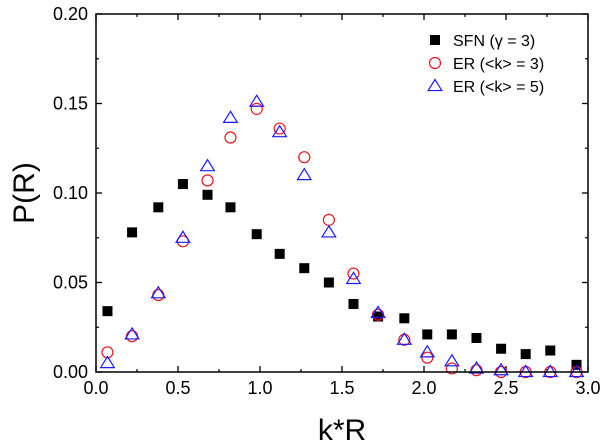 This screenshot has width=607, height=447. I want to click on y-tick-label: 0.10, so click(70, 193).